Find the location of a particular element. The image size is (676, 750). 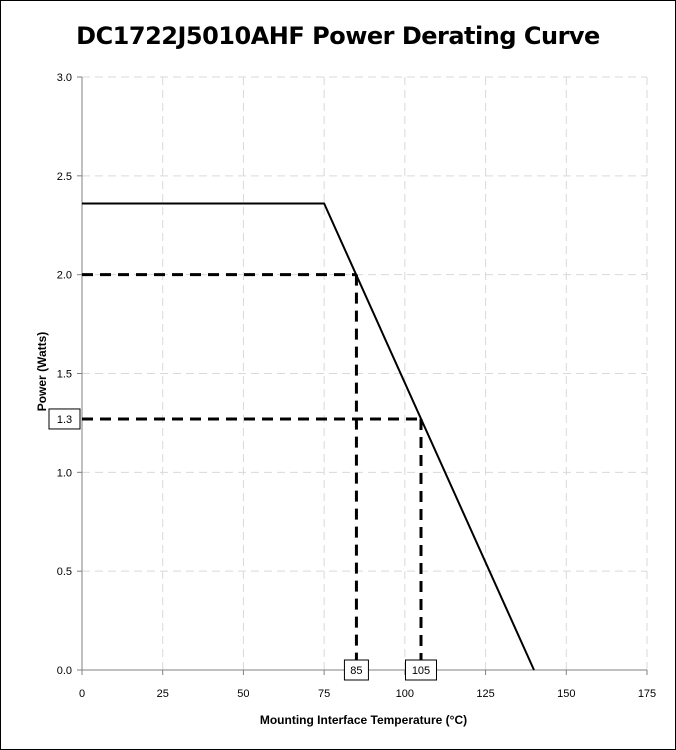

x-axis-title: Mounting Interface Temperature (°C) is located at coordinates (363, 720).